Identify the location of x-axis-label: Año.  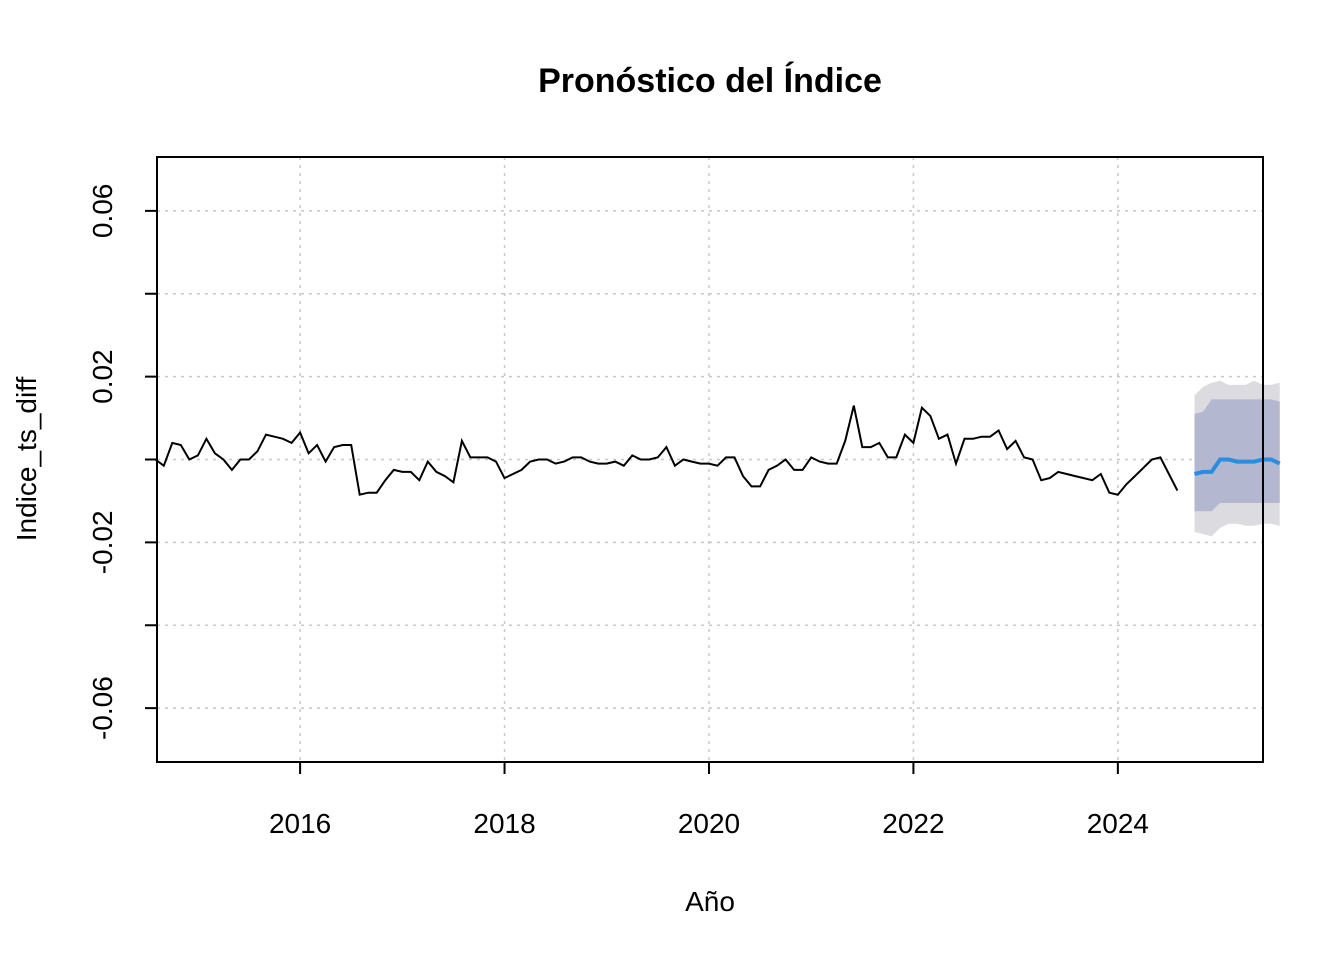
(710, 901).